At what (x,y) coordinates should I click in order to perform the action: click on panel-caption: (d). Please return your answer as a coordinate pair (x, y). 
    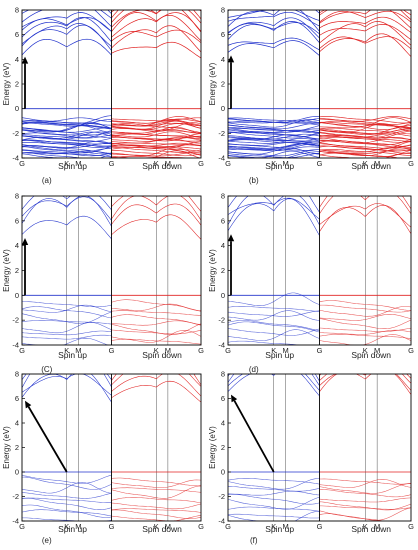
    Looking at the image, I should click on (254, 369).